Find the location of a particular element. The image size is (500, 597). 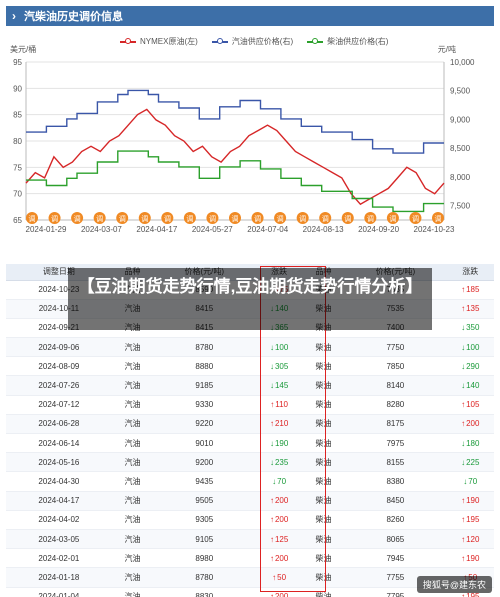

table-row: 2024-03-05 汽油 9105 ↑125 柴油 8065 ↑120 is located at coordinates (250, 539).